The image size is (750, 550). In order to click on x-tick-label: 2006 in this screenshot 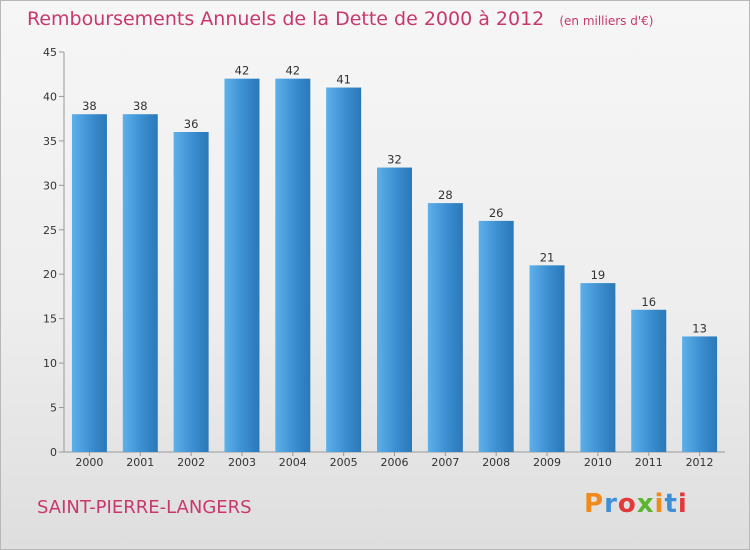, I will do `click(395, 462)`.